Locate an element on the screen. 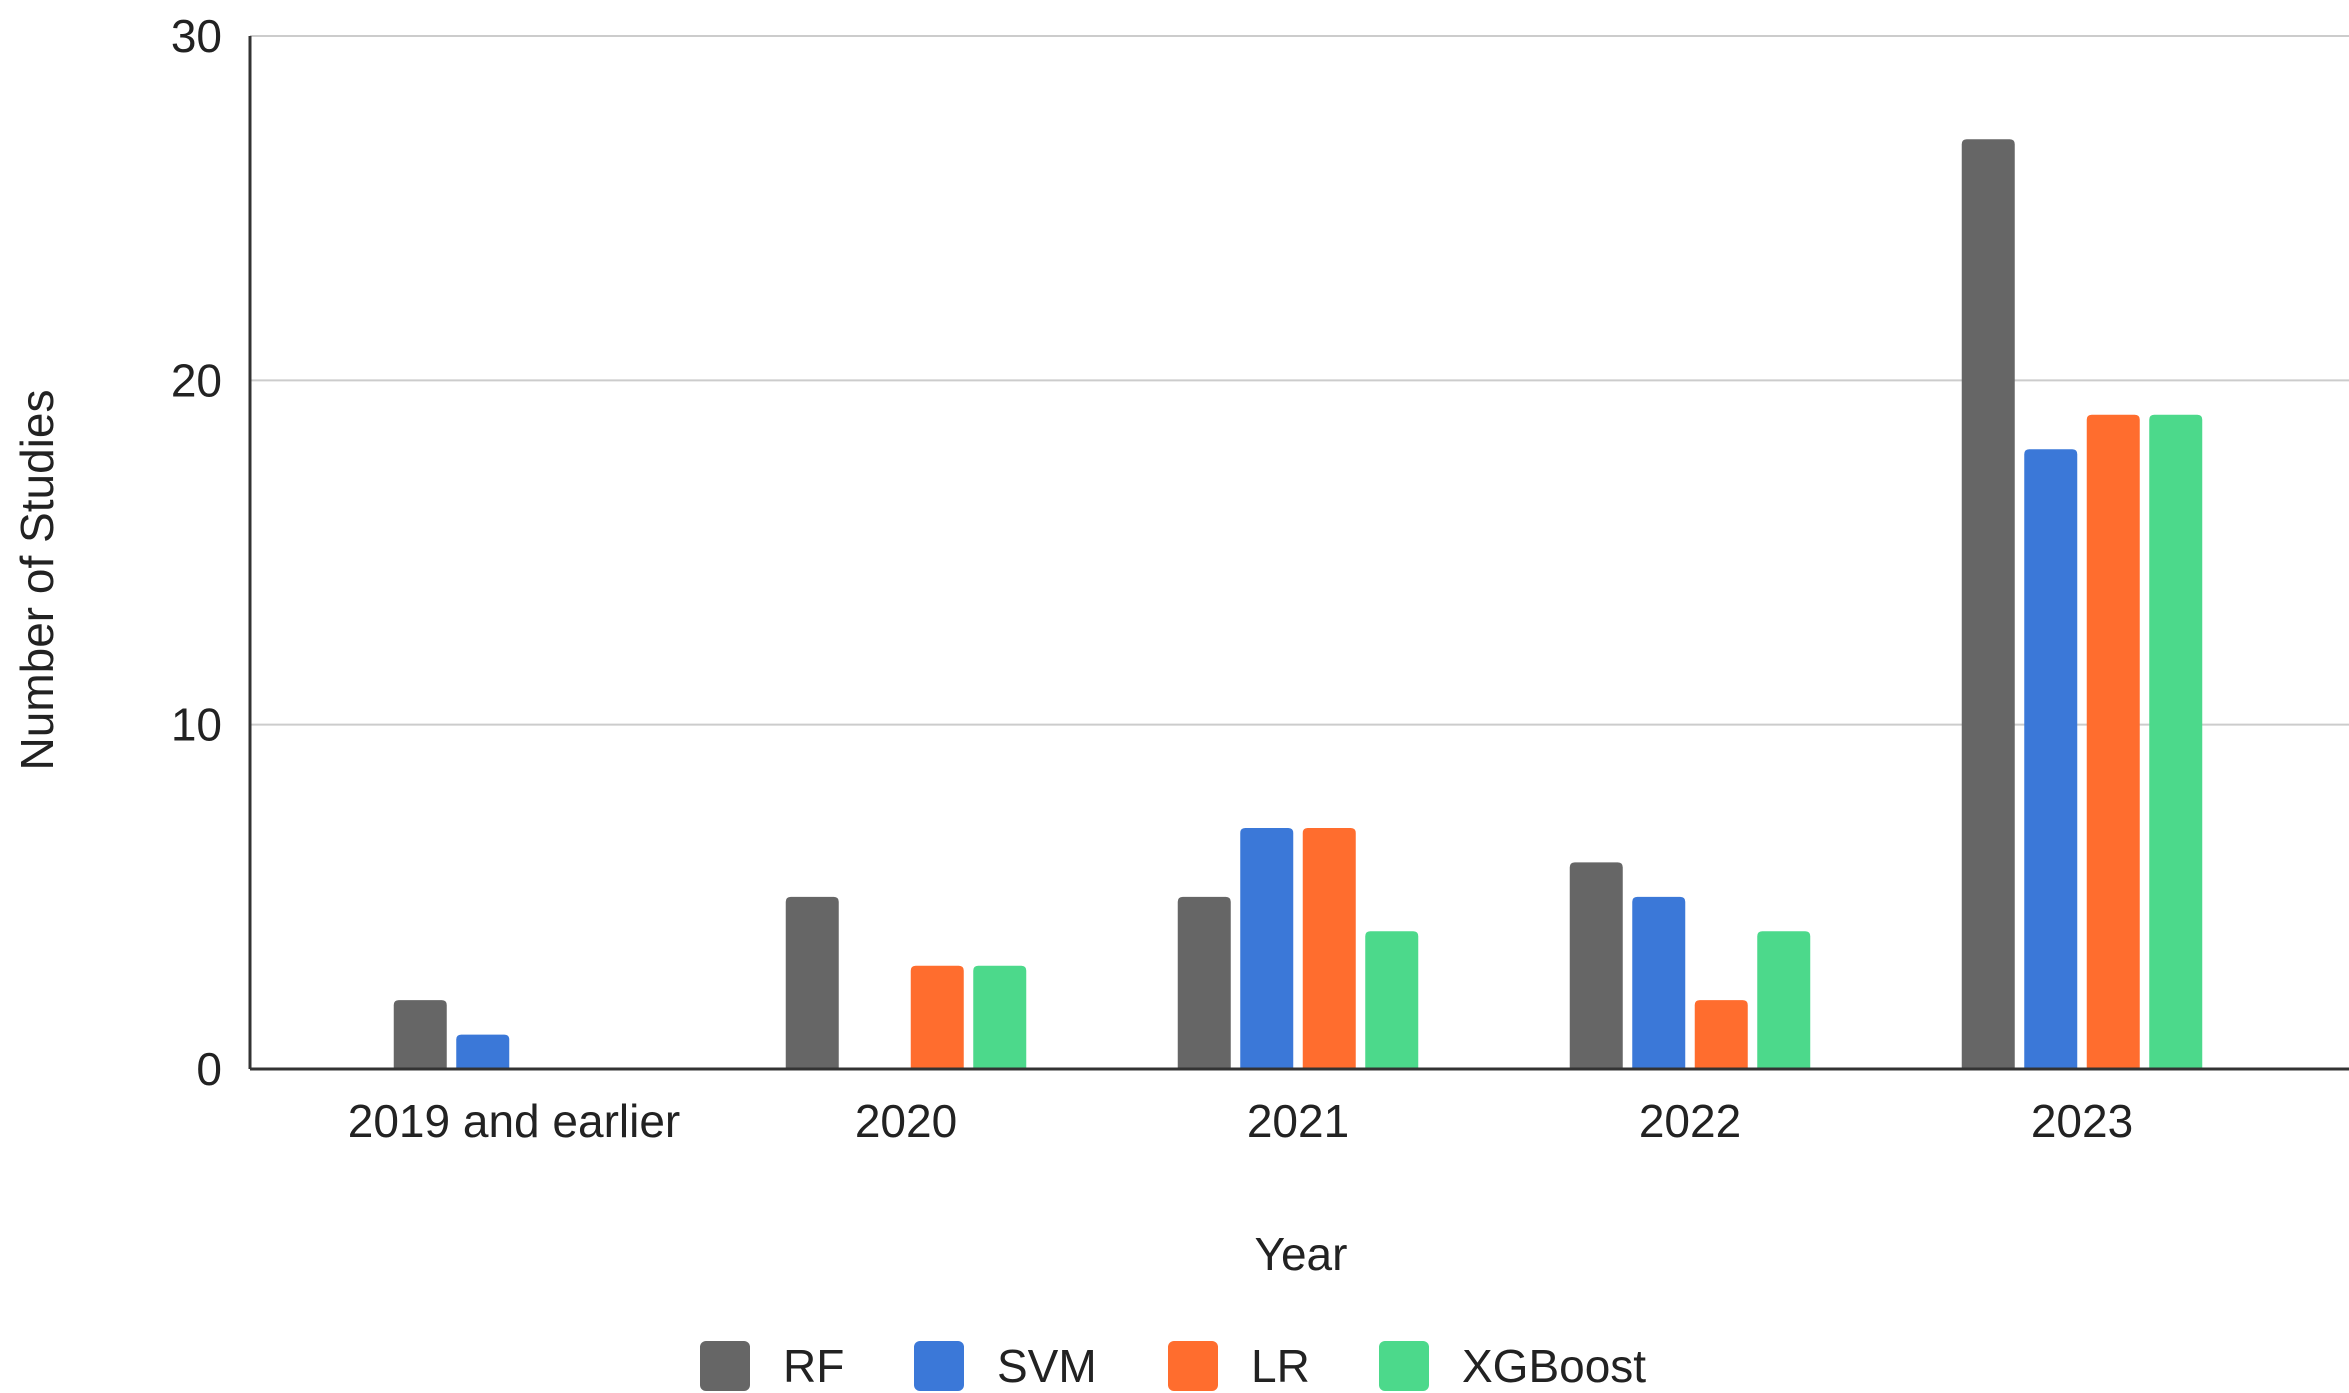 This screenshot has width=2349, height=1393. x-tick-labels: 2019 and earlier 2020 2021 2022 2023 is located at coordinates (1240, 1121).